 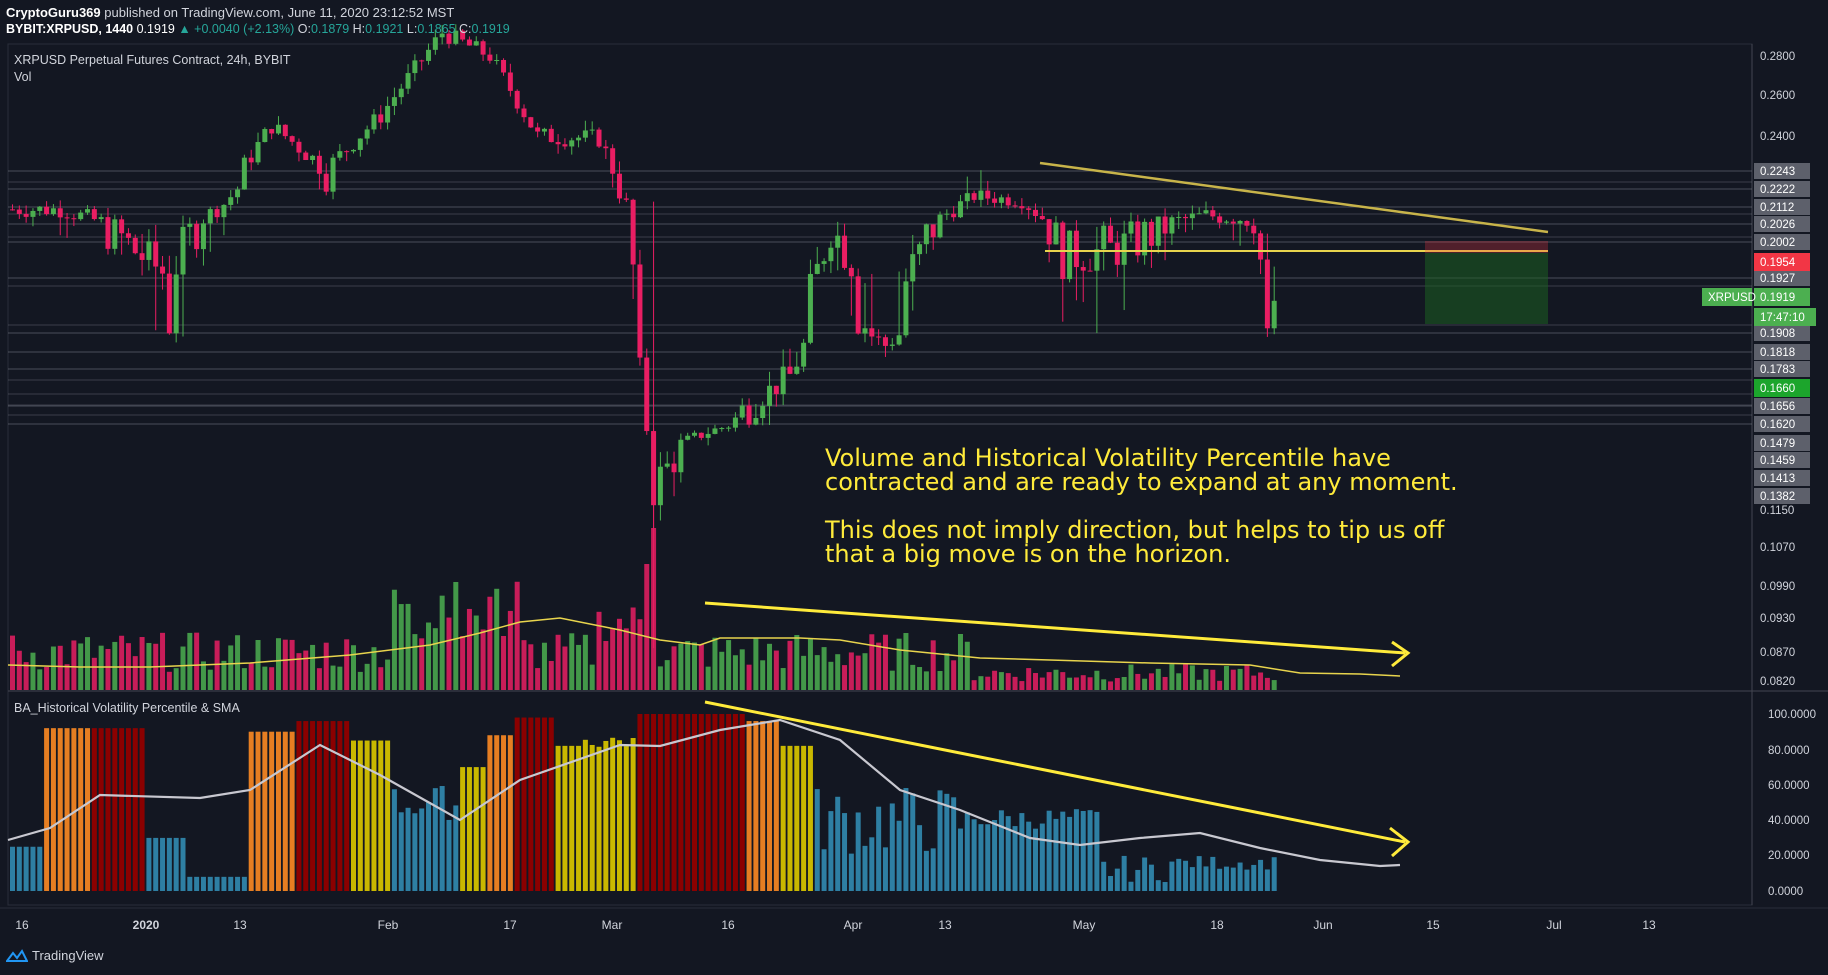 What do you see at coordinates (1782, 262) in the screenshot?
I see `price-badge` at bounding box center [1782, 262].